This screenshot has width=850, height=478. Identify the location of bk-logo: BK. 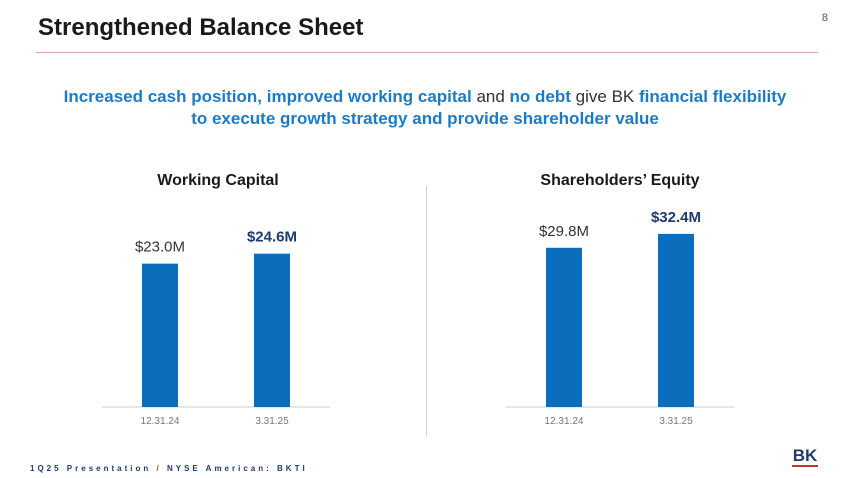
(805, 456).